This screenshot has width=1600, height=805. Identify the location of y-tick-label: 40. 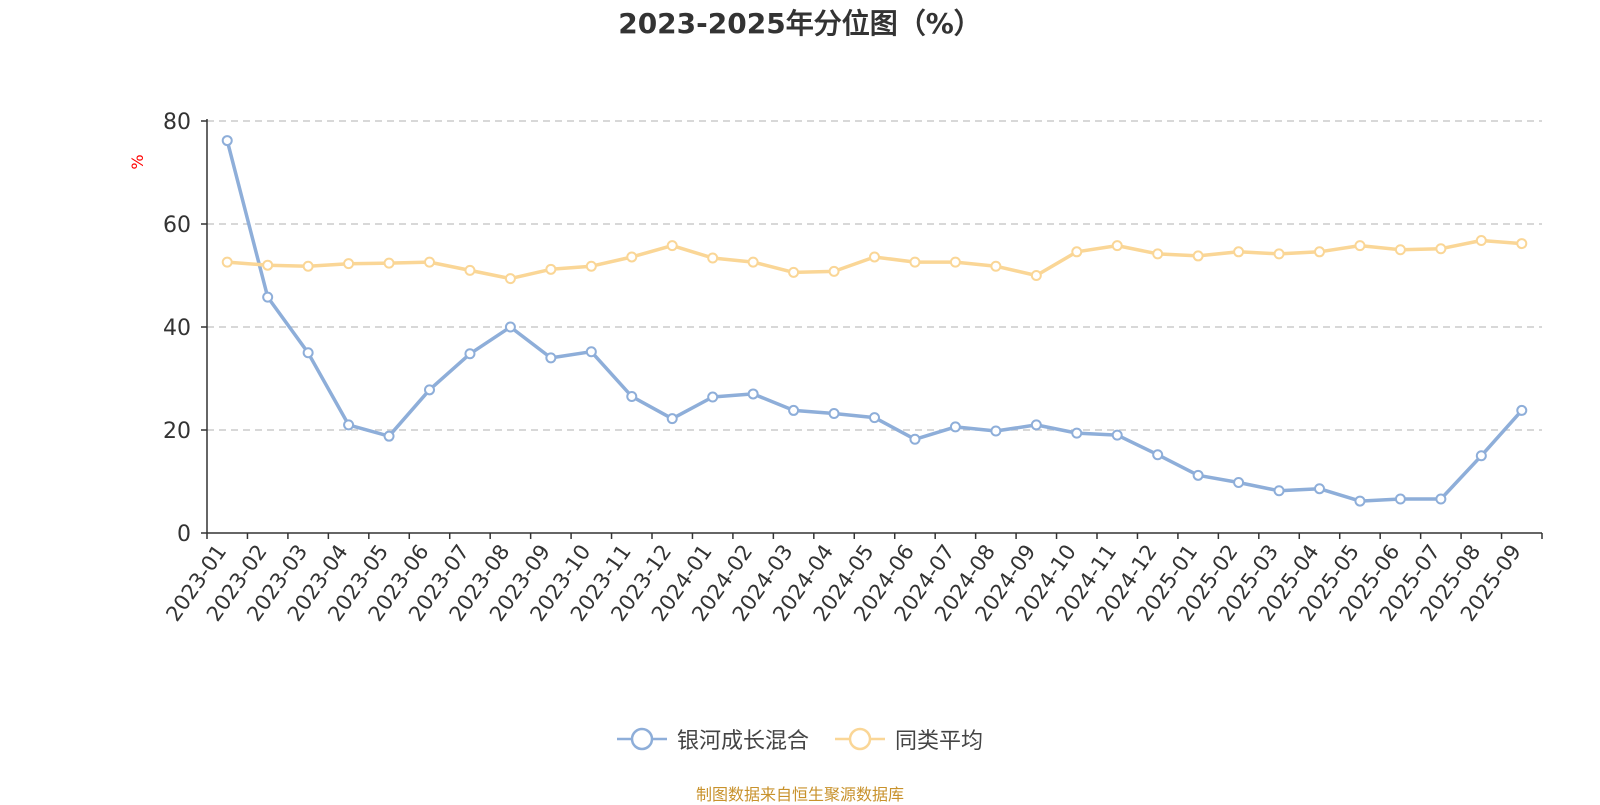
(177, 328).